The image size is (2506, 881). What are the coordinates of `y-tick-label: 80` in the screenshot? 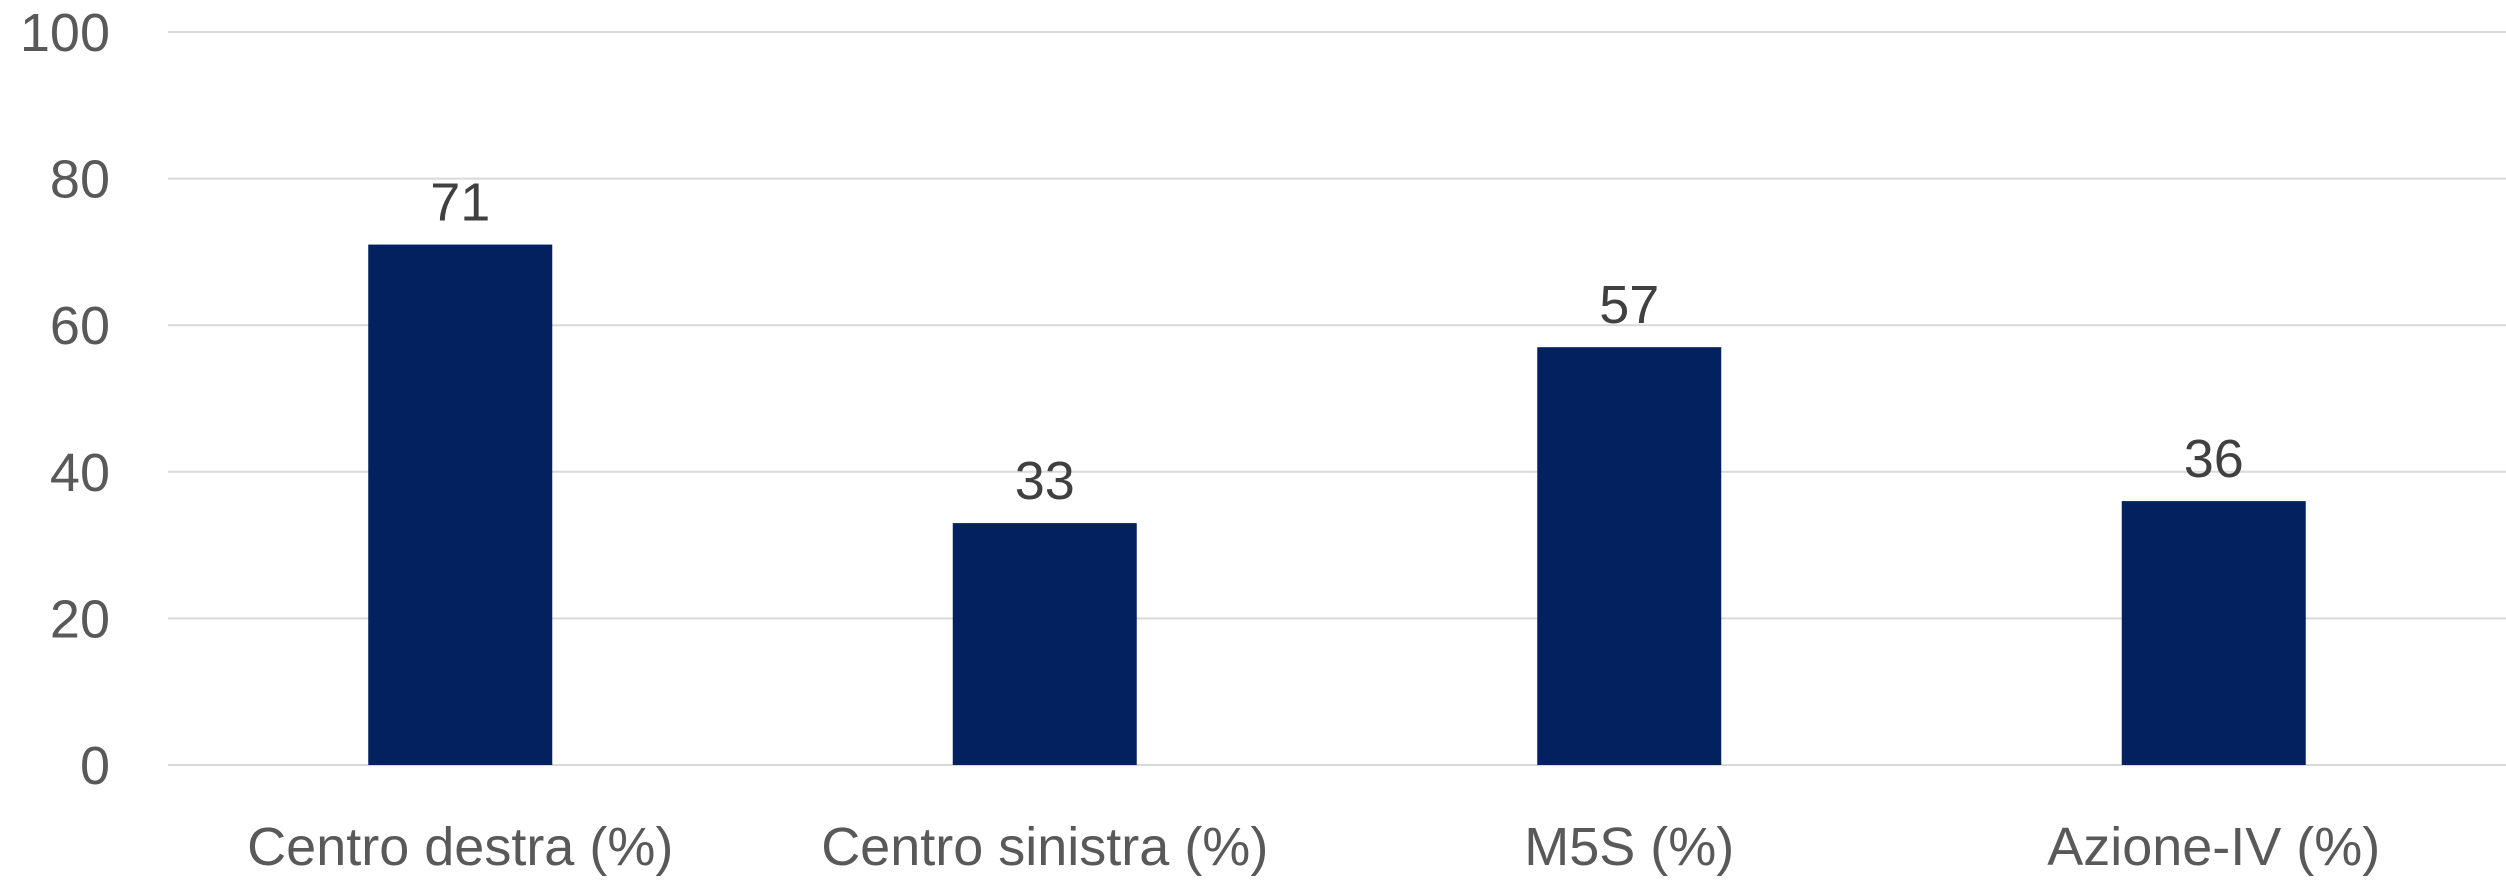 It's located at (80, 180).